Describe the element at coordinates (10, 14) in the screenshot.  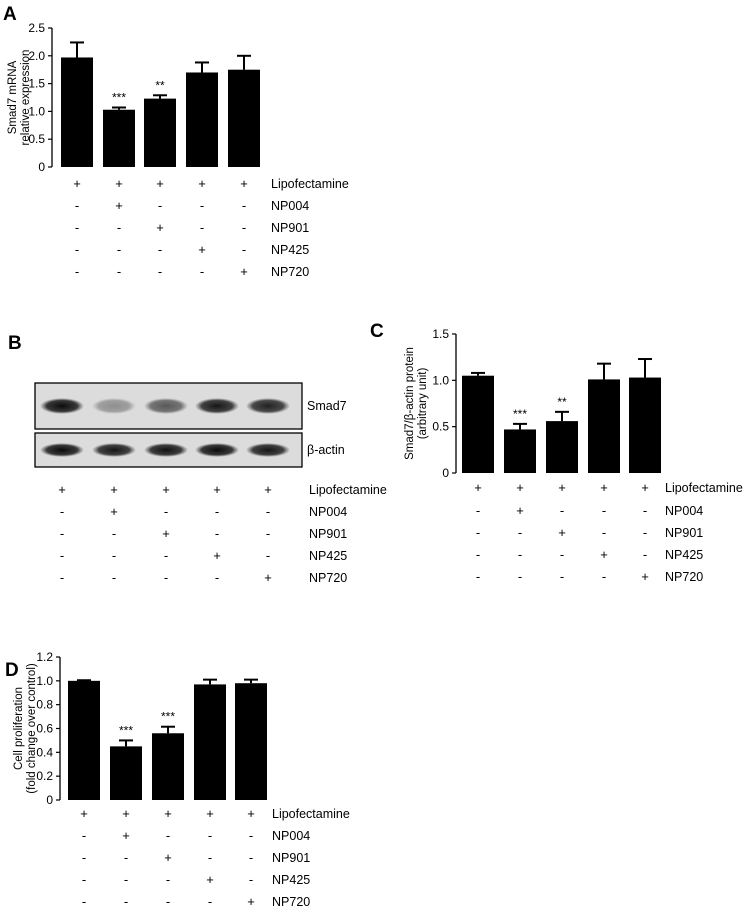
I see `panel-letter-a: A` at that location.